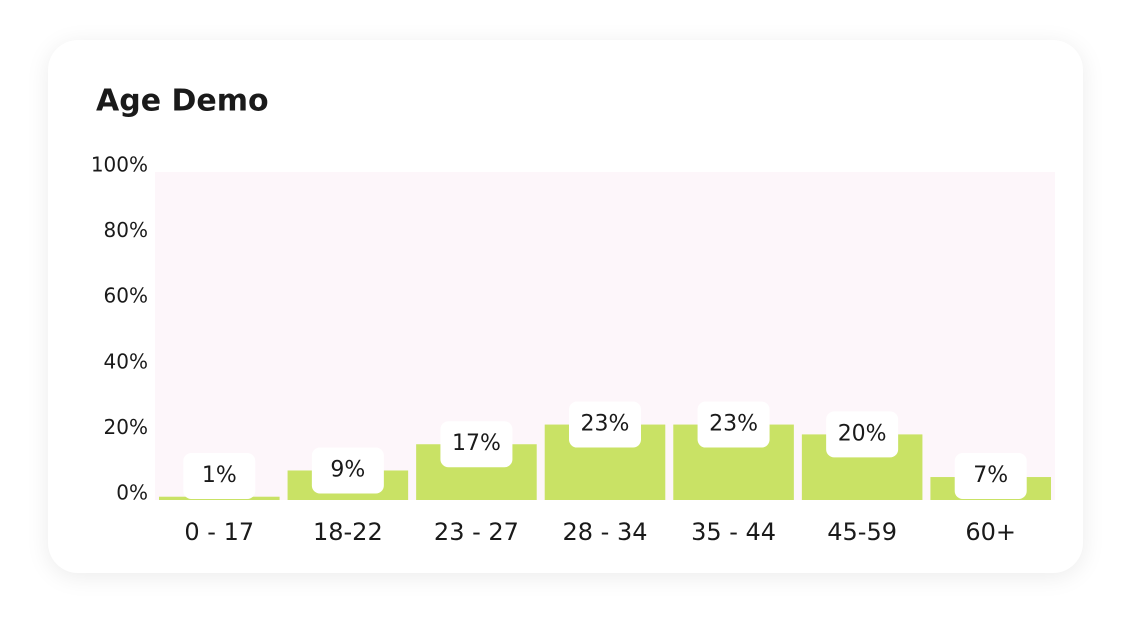 Image resolution: width=1132 pixels, height=630 pixels. I want to click on y-tick-label: 20%, so click(126, 427).